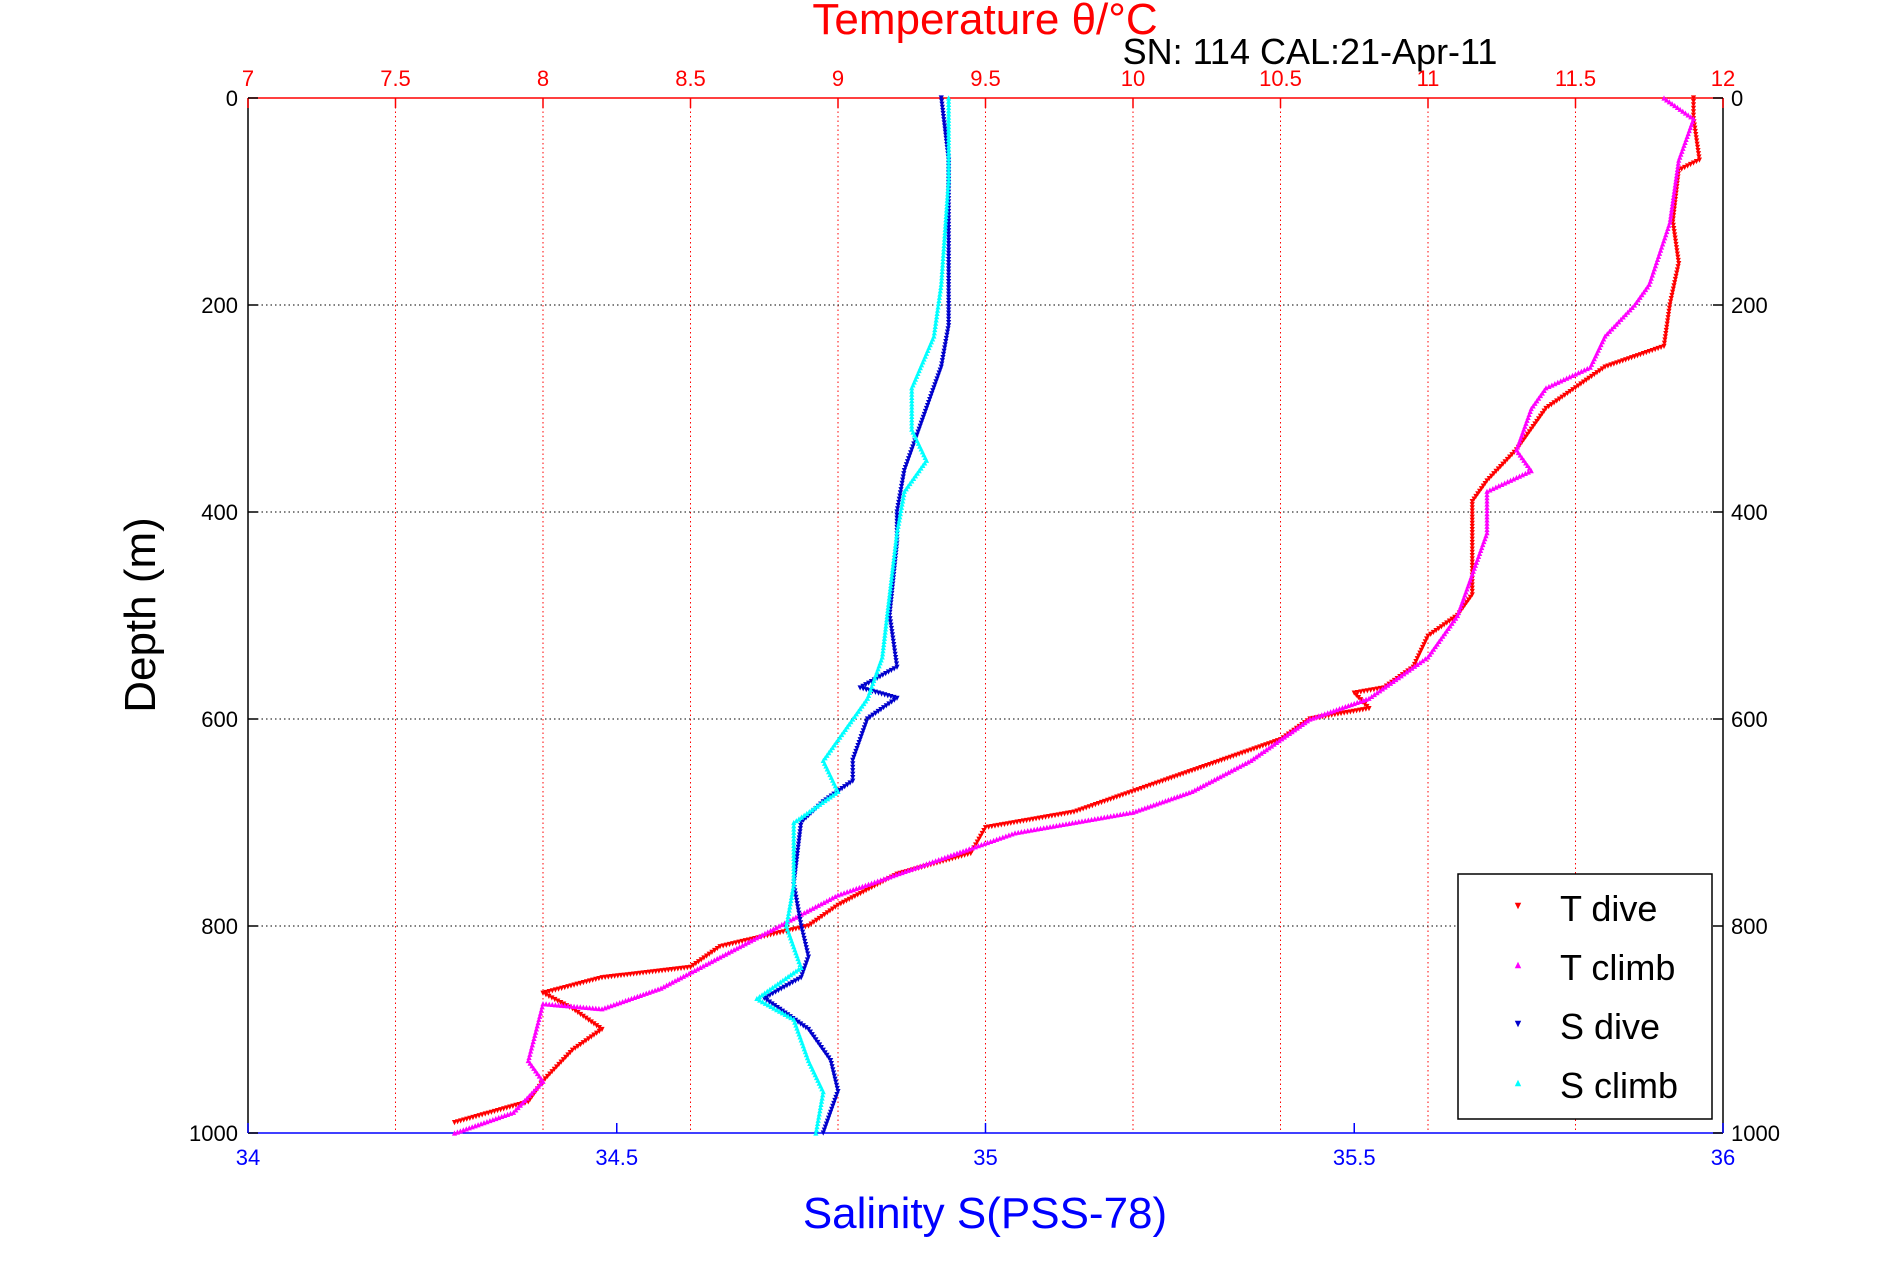  Describe the element at coordinates (219, 512) in the screenshot. I see `depth-tick-label-left: 400` at that location.